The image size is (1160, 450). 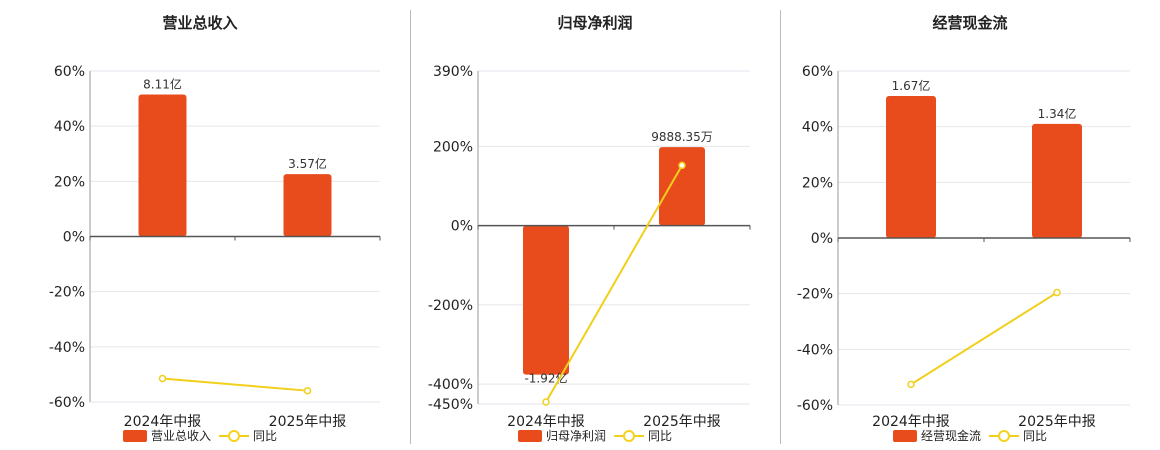 What do you see at coordinates (970, 23) in the screenshot?
I see `chart-title: 经营现金流` at bounding box center [970, 23].